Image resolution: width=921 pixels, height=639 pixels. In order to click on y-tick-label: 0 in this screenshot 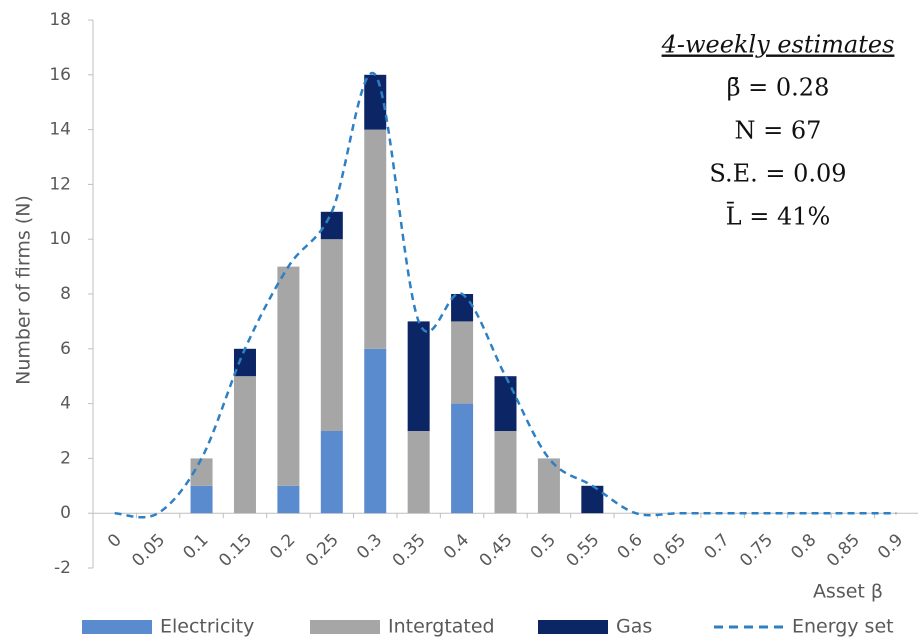, I will do `click(65, 513)`.